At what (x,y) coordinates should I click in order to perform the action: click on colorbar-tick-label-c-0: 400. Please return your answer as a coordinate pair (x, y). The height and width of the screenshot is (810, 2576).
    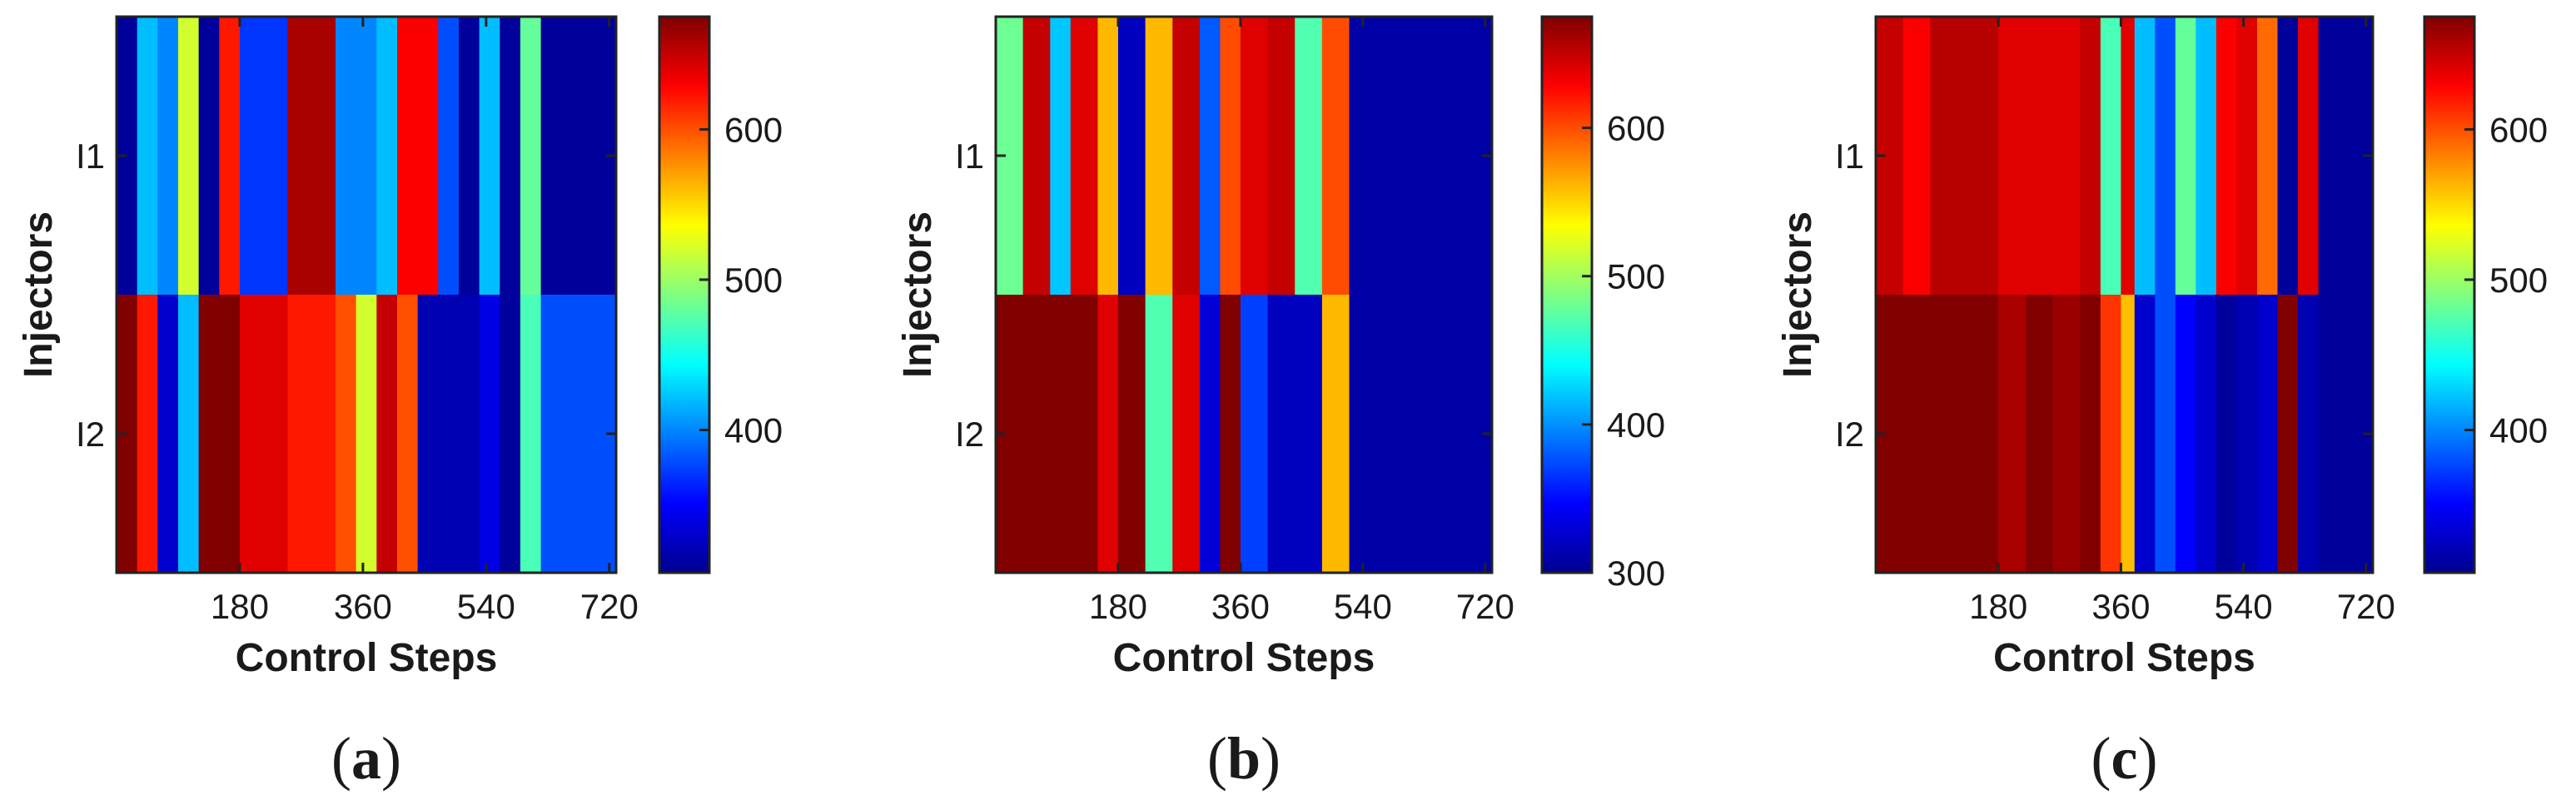
    Looking at the image, I should click on (2518, 430).